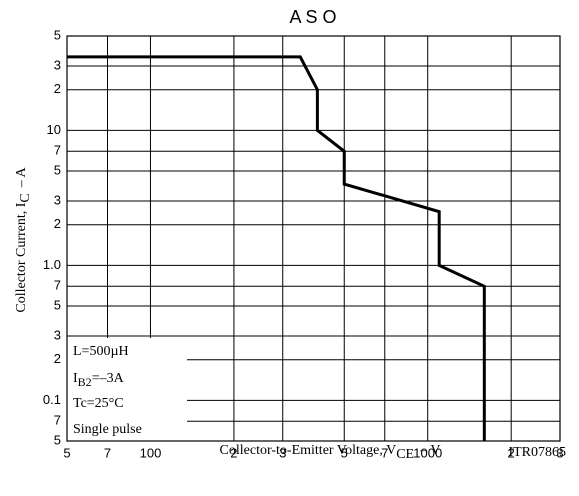 This screenshot has height=496, width=579. Describe the element at coordinates (101, 351) in the screenshot. I see `annotation: L=500µH` at that location.